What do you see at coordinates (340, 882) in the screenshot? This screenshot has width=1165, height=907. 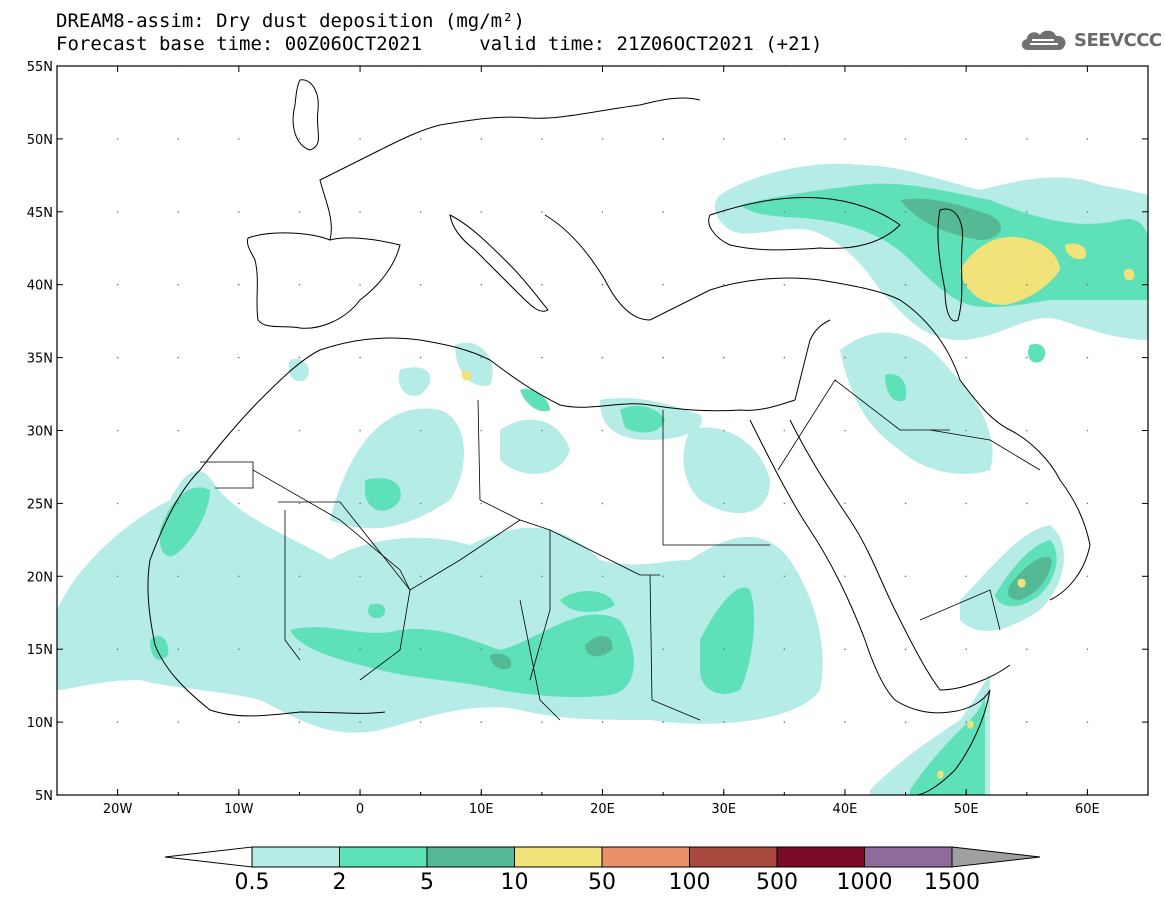 I see `colorbar-label: 2` at bounding box center [340, 882].